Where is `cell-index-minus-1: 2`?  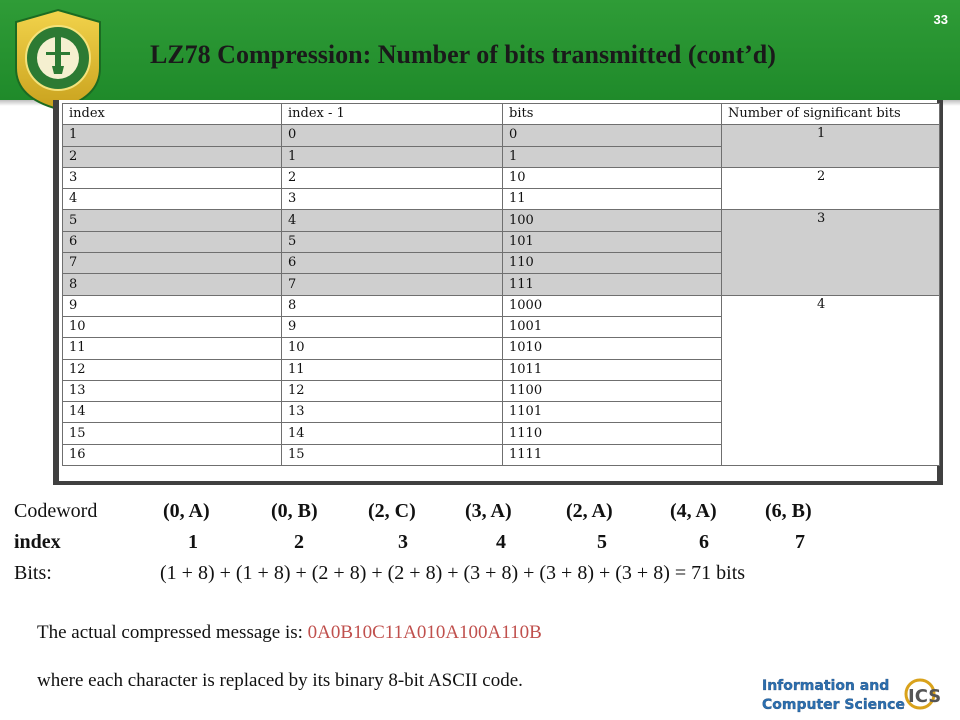 cell-index-minus-1: 2 is located at coordinates (392, 178).